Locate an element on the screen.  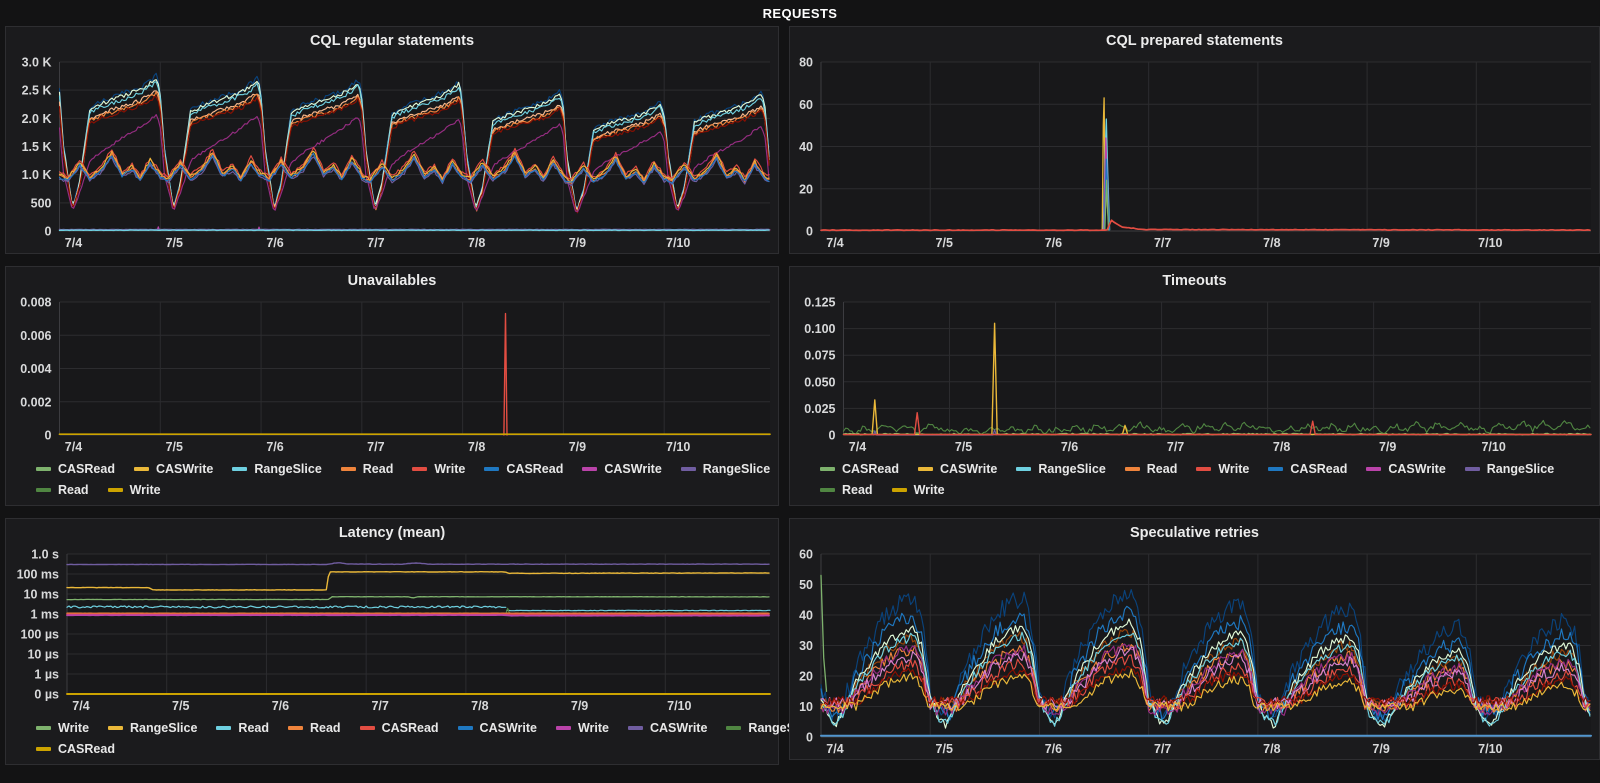
svg-text: 0.075 is located at coordinates (819, 356).